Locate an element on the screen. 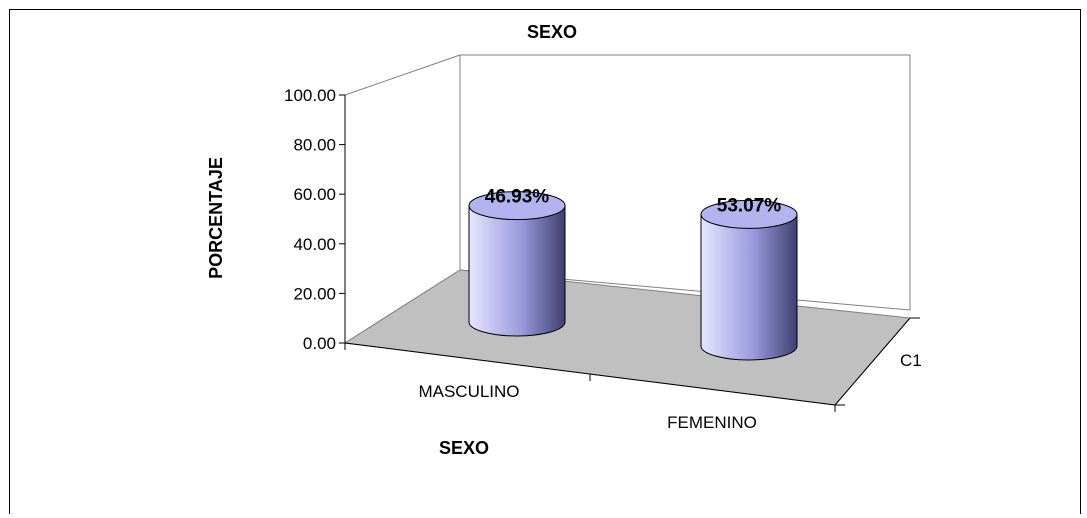 This screenshot has height=518, width=1087. x-tick-label: MASCULINO is located at coordinates (468, 391).